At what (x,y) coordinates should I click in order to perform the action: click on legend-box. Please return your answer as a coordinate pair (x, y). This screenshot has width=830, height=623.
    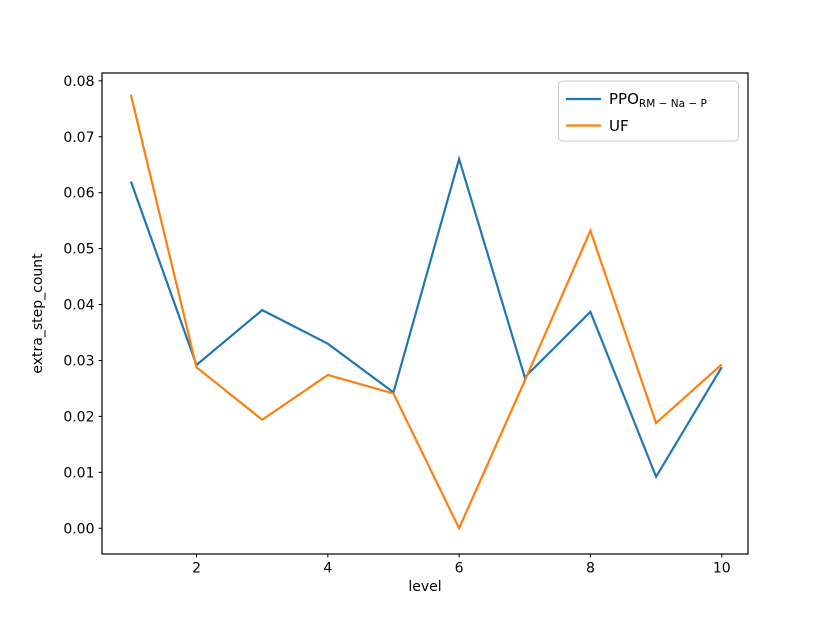
    Looking at the image, I should click on (648, 111).